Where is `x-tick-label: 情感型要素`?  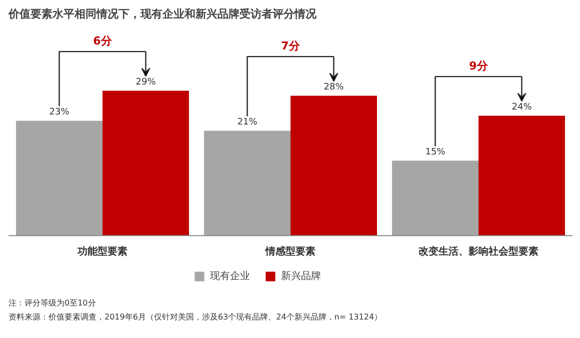 x-tick-label: 情感型要素 is located at coordinates (290, 252).